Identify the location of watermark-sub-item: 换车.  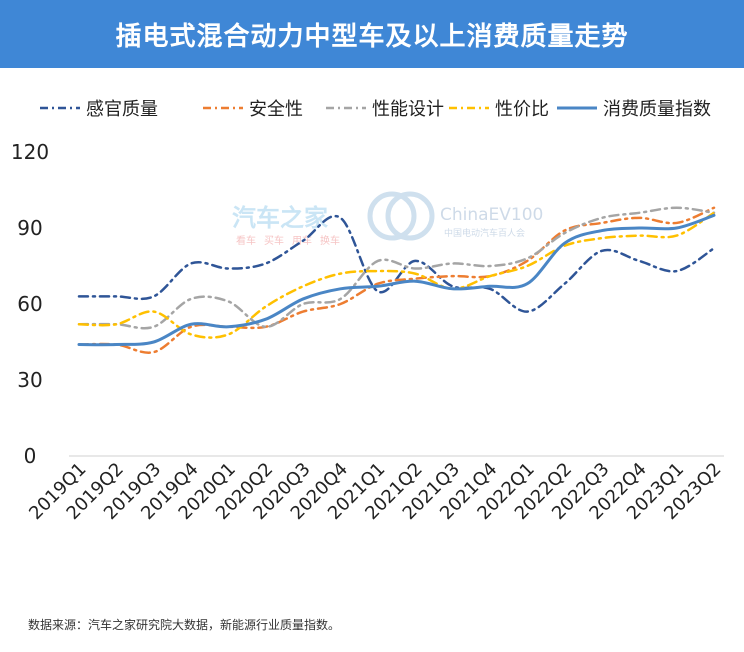
(330, 240).